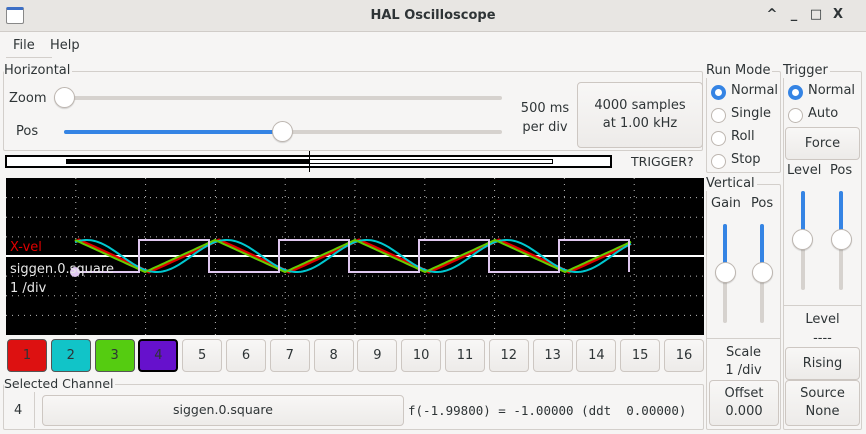 This screenshot has height=434, width=866. I want to click on record-position-bar, so click(308, 161).